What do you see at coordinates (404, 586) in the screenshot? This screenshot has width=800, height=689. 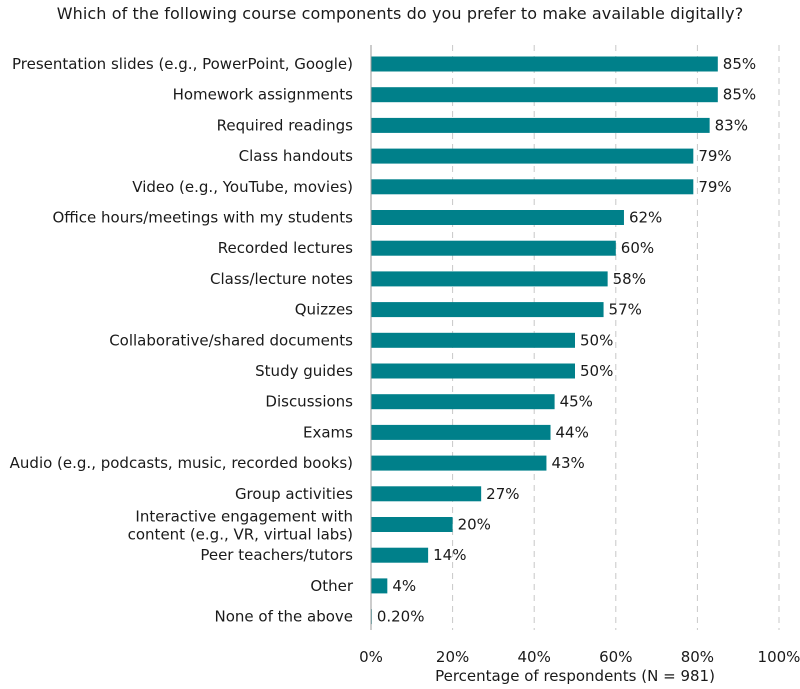 I see `value-label: 4%` at bounding box center [404, 586].